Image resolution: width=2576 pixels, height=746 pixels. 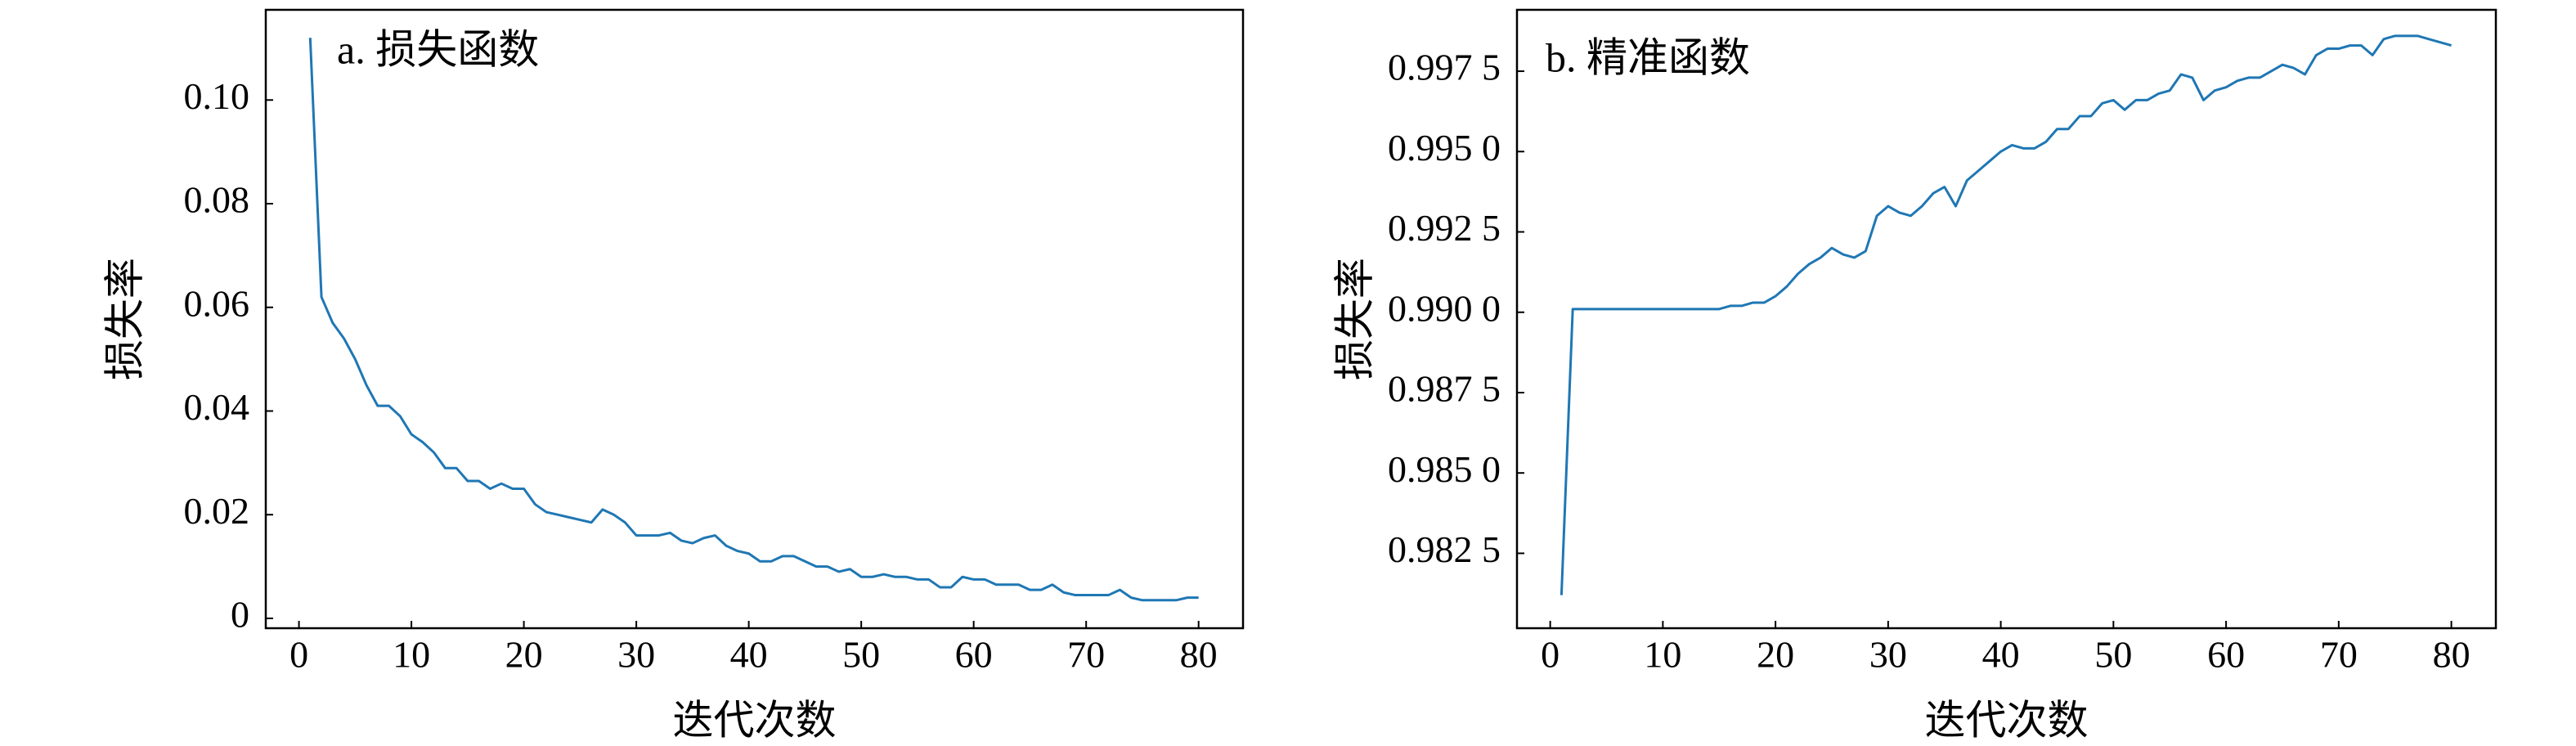 I want to click on y-tick-label: 0.02, so click(x=217, y=511).